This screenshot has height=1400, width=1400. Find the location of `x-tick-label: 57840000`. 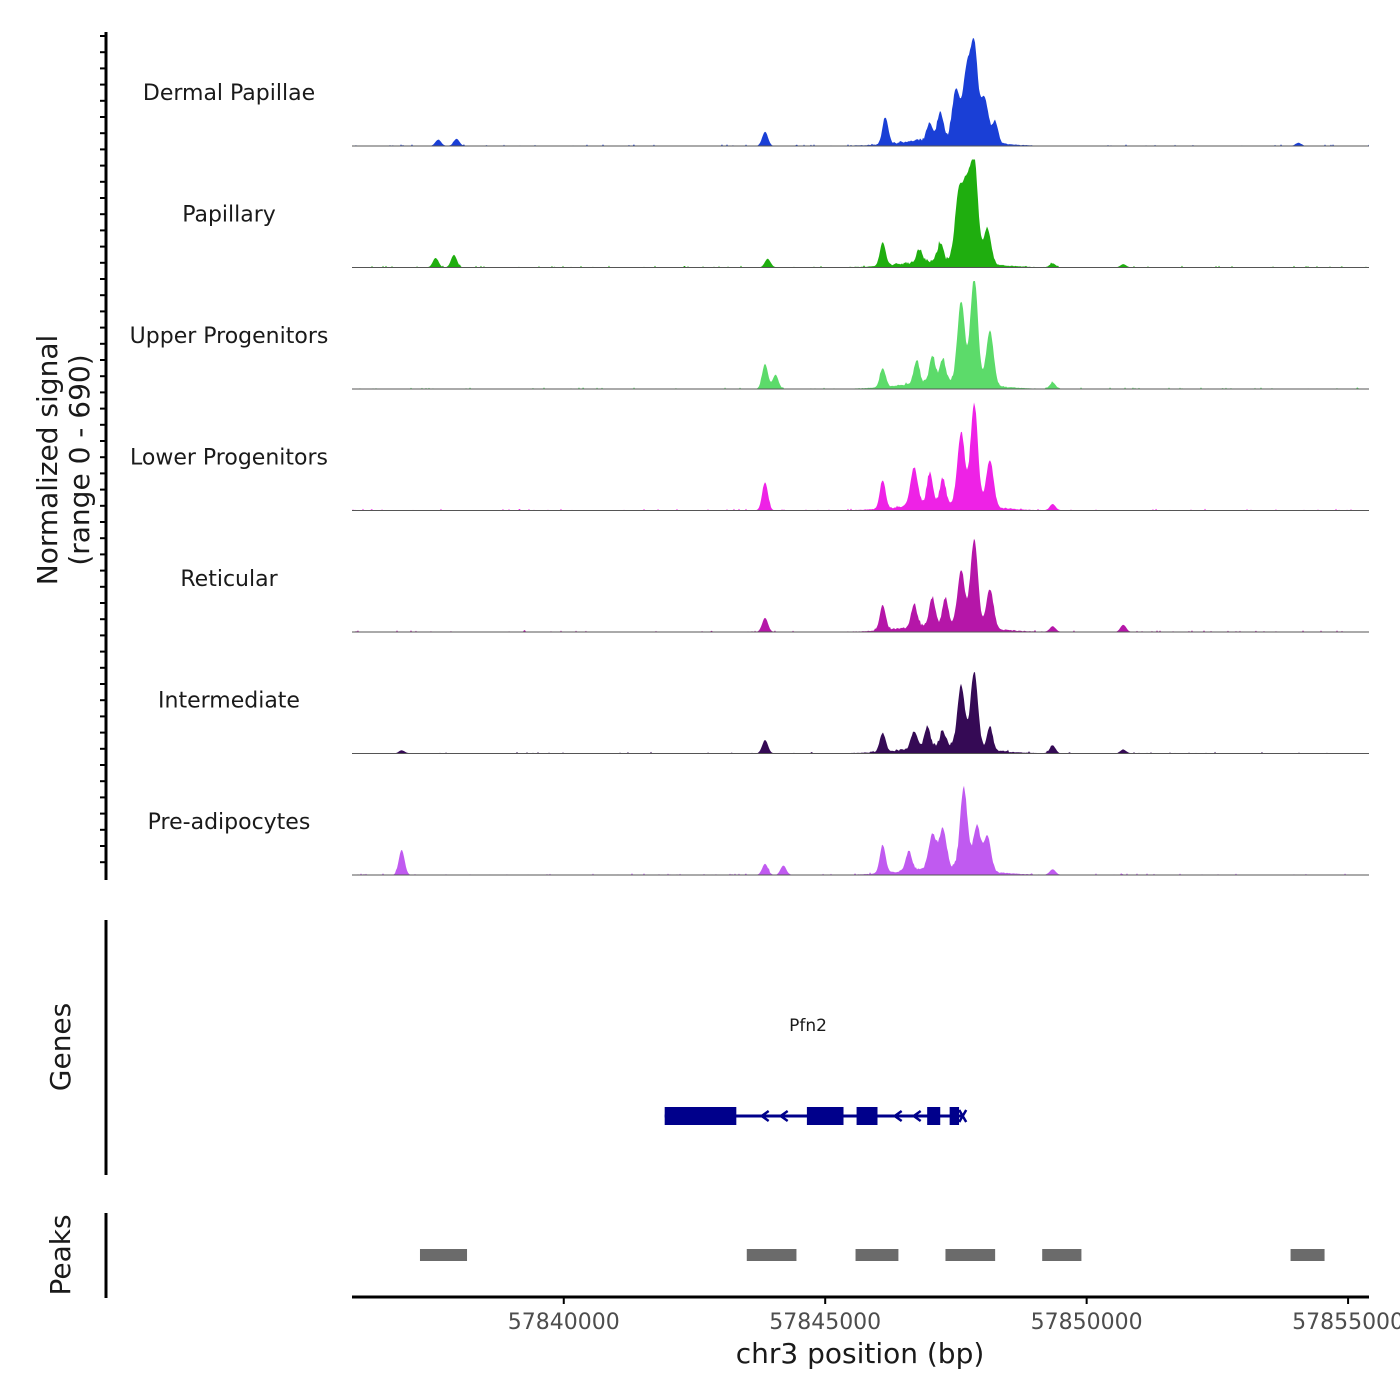

x-tick-label: 57840000 is located at coordinates (564, 1322).